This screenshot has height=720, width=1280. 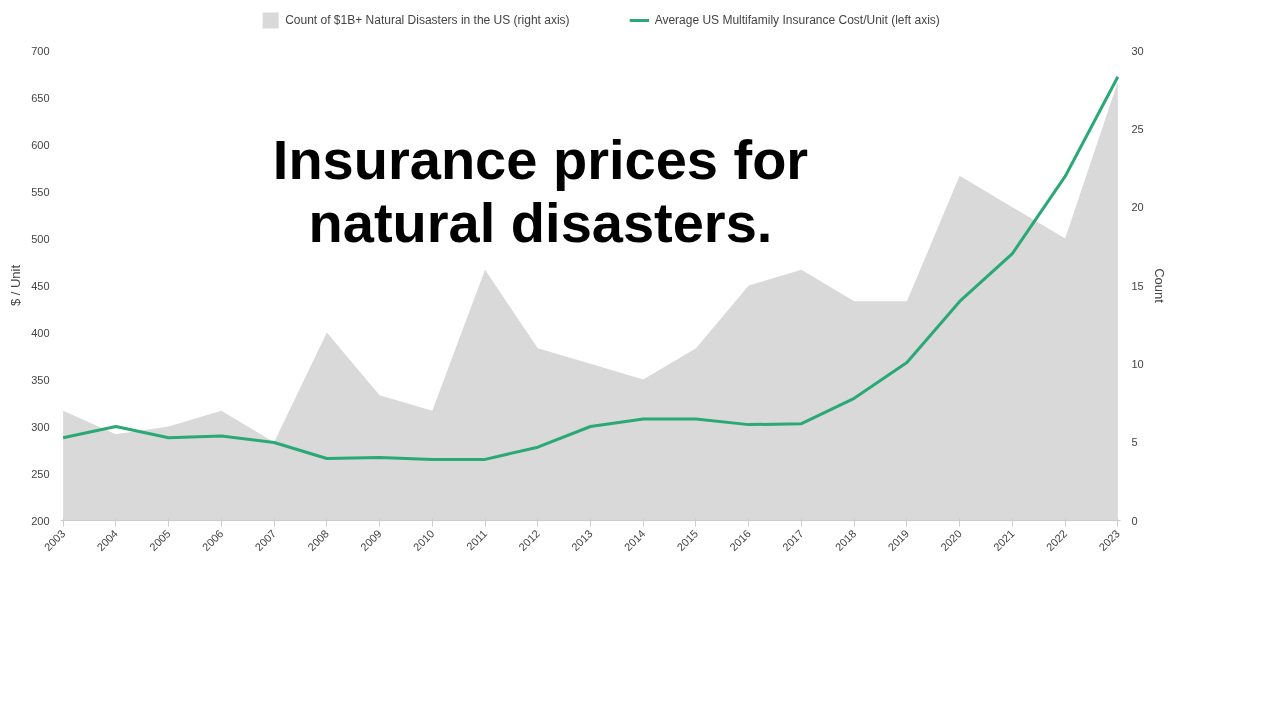 I want to click on legend-label: Count of $1B+ Natural Disasters in the US (right axis), so click(x=427, y=20).